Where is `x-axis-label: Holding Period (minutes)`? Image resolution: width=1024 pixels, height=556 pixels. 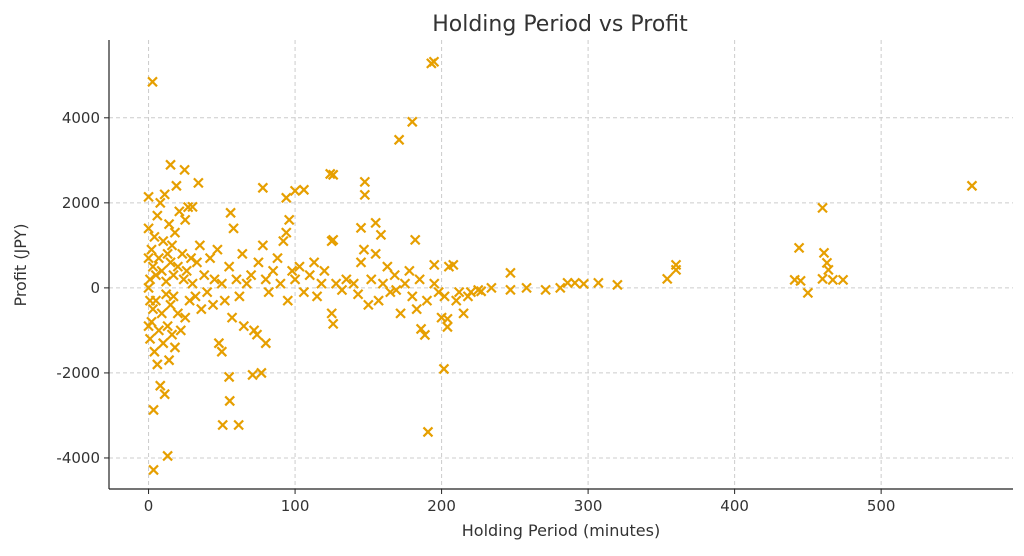 x-axis-label: Holding Period (minutes) is located at coordinates (561, 530).